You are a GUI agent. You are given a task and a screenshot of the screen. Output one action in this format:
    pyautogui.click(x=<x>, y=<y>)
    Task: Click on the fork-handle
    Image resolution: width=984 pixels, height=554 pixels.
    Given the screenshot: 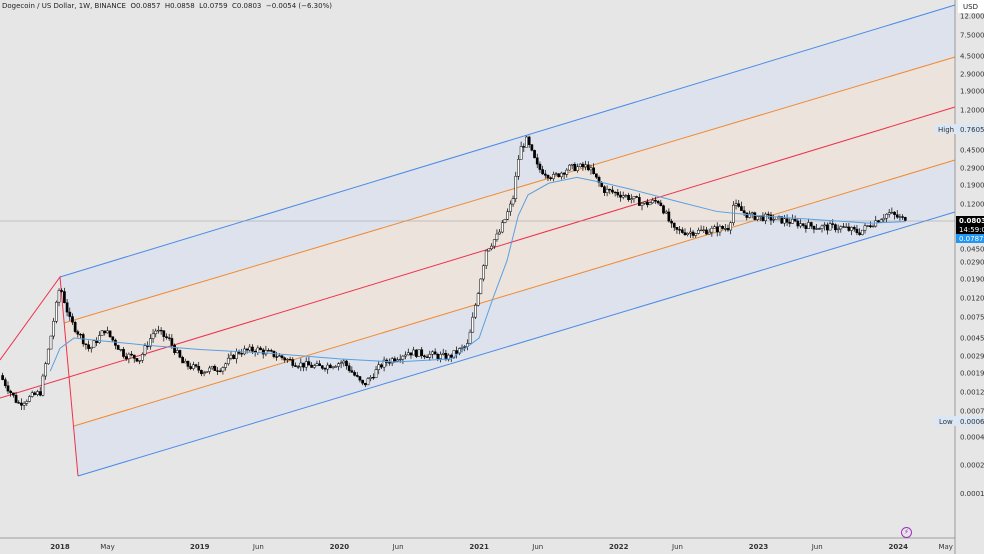 What is the action you would take?
    pyautogui.click(x=39, y=376)
    